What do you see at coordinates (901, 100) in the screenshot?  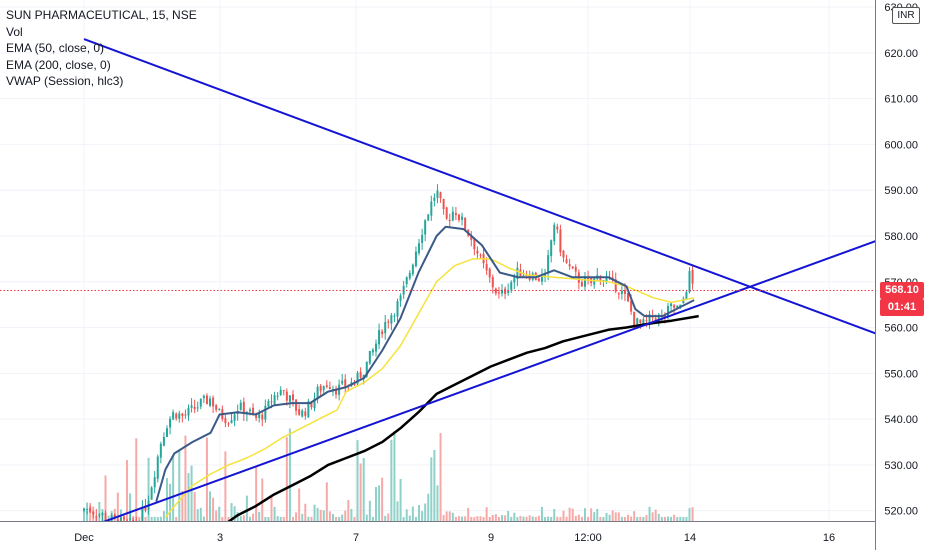 I see `y-tick-label: 610.00` at bounding box center [901, 100].